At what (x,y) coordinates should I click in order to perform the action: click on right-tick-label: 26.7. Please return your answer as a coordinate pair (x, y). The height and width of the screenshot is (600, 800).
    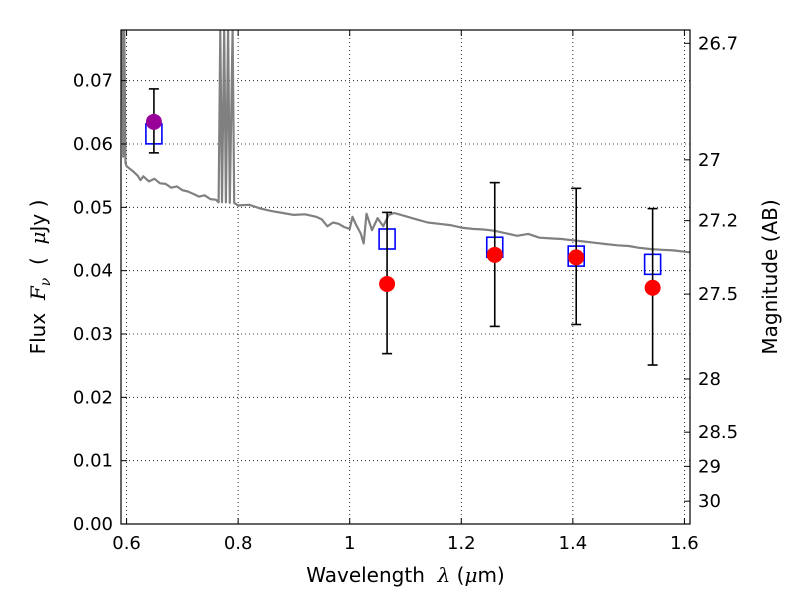
    Looking at the image, I should click on (718, 43).